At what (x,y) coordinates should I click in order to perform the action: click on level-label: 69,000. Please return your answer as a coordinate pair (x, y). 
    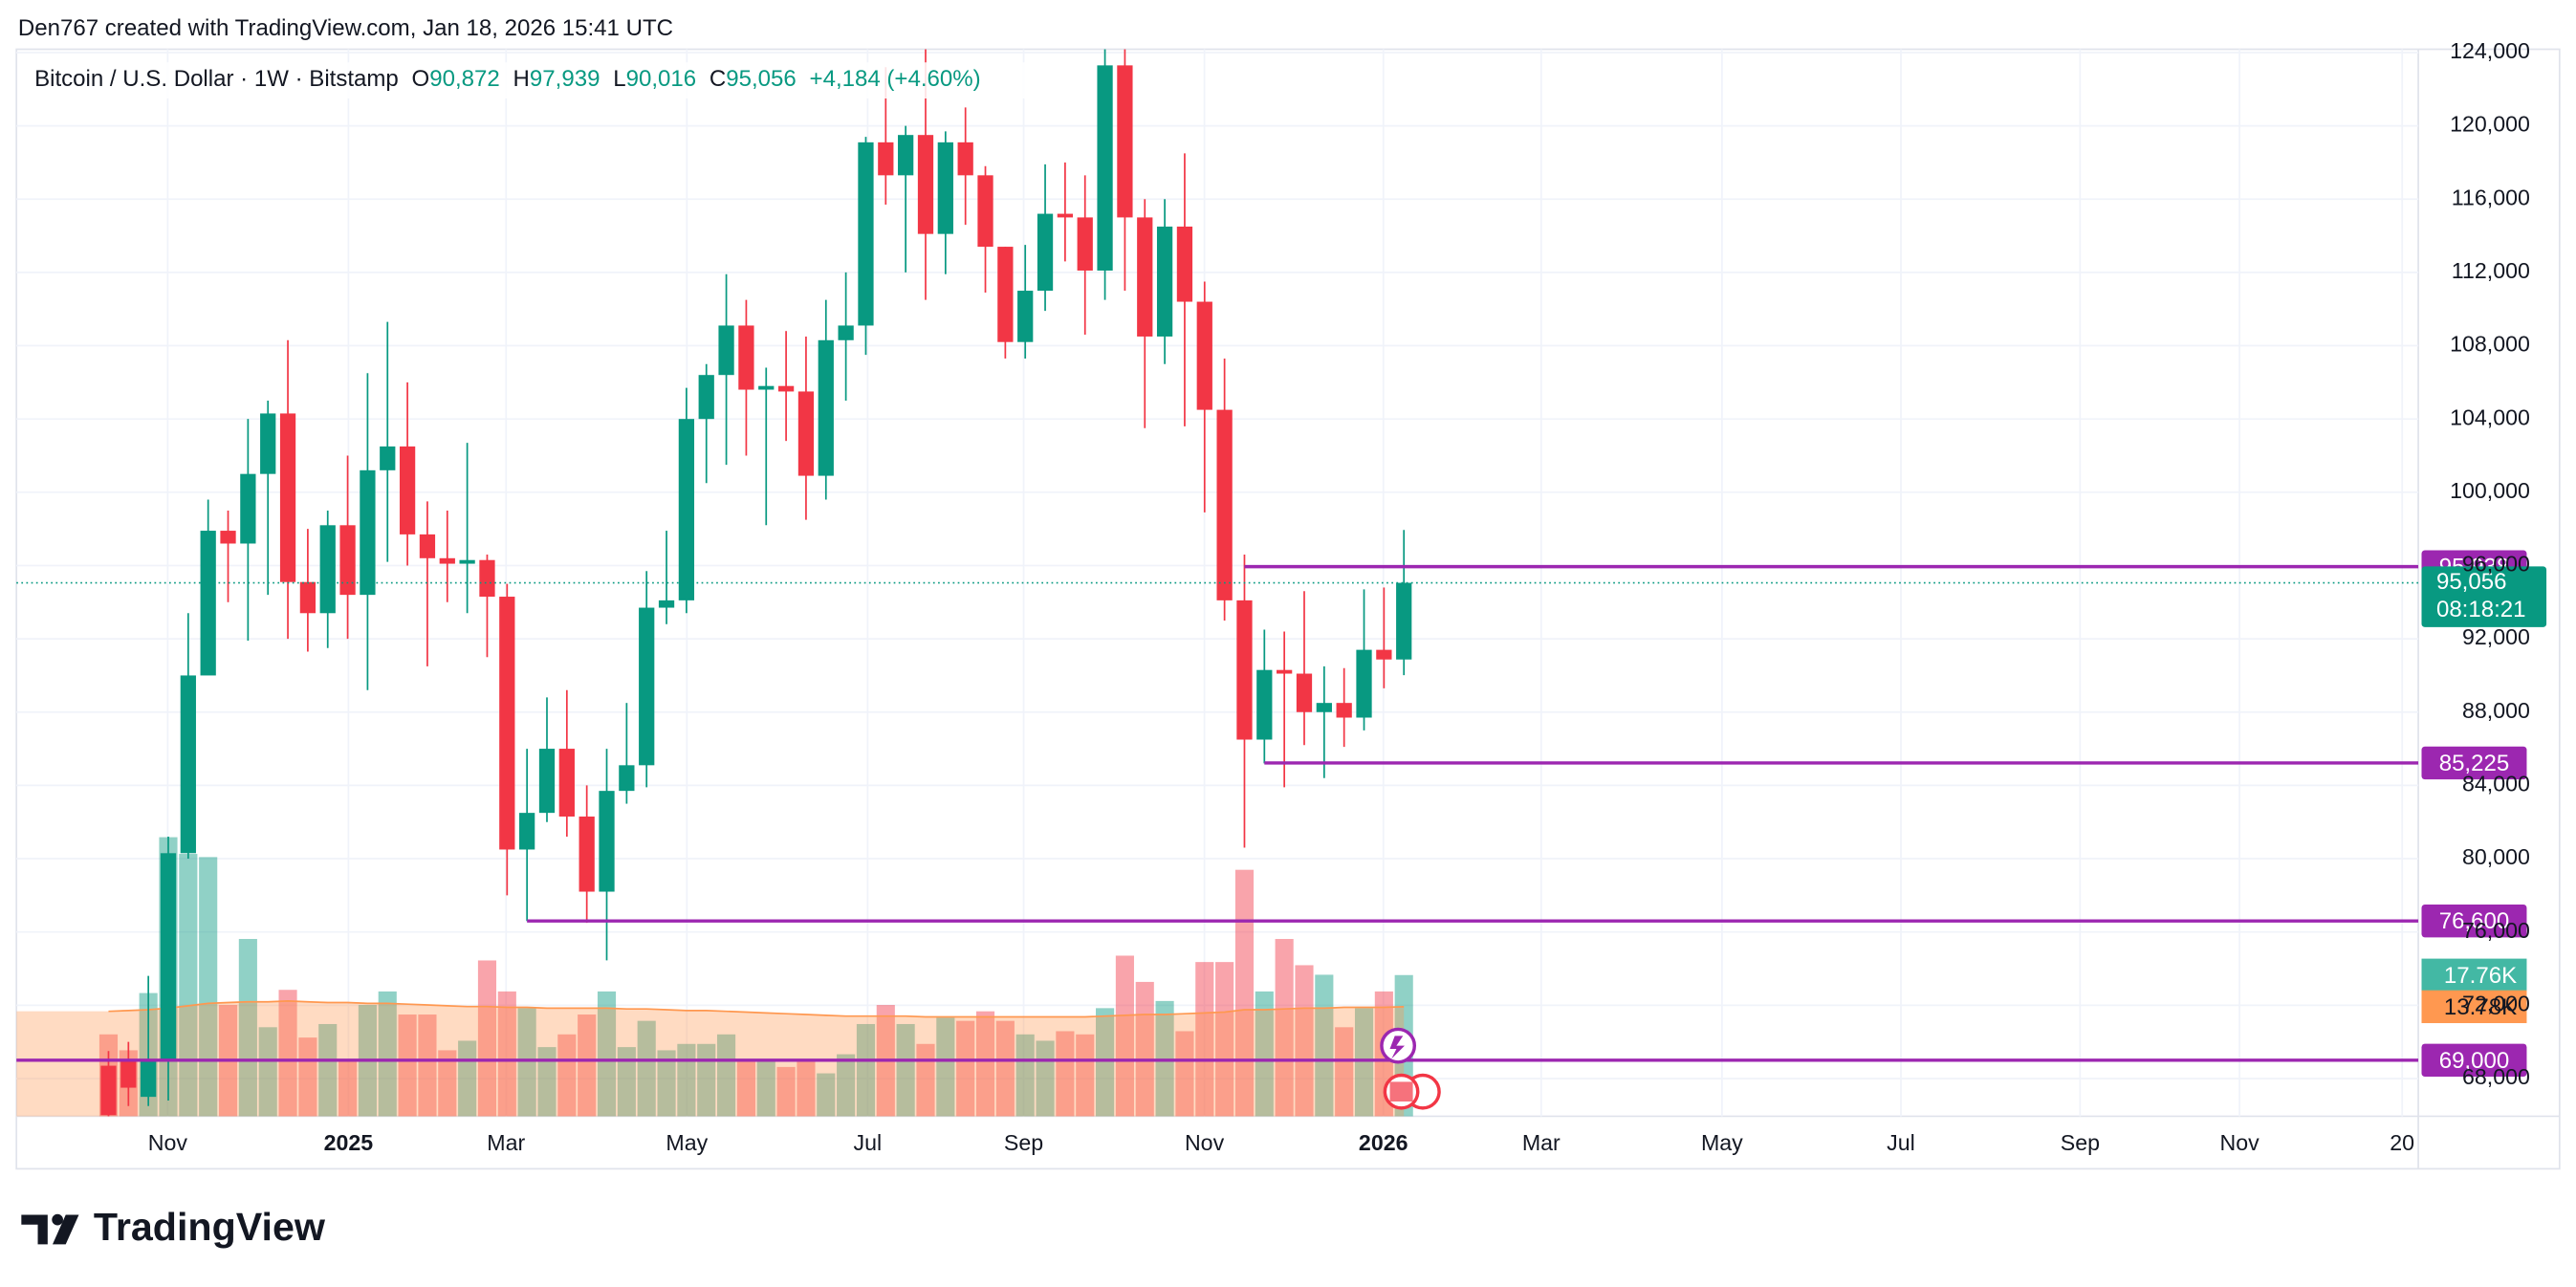
    Looking at the image, I should click on (2474, 1061).